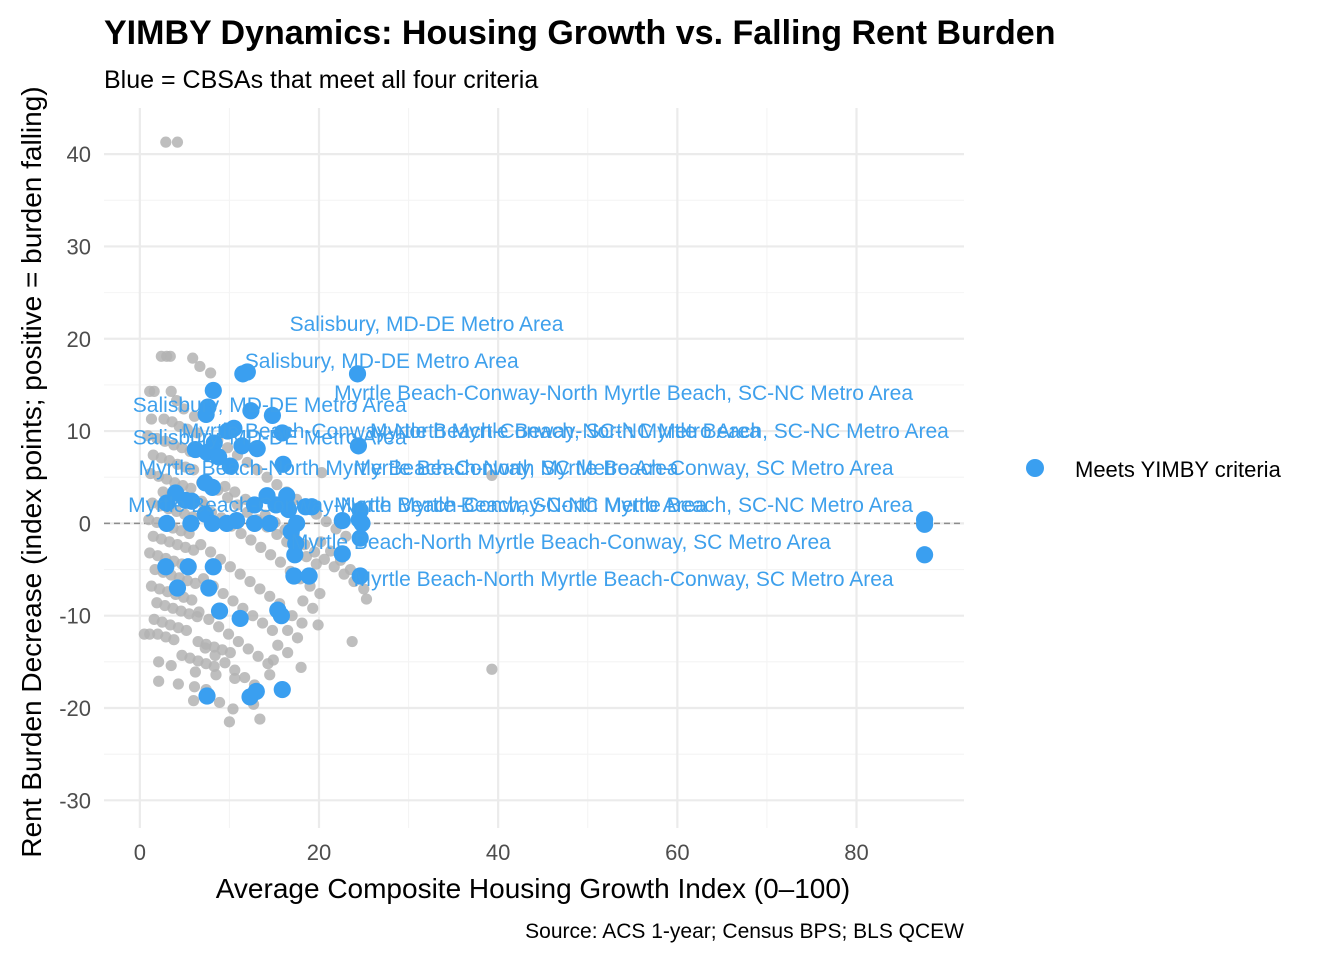  What do you see at coordinates (744, 931) in the screenshot?
I see `source-caption: Source: ACS 1-year; Census BPS; BLS QCEW` at bounding box center [744, 931].